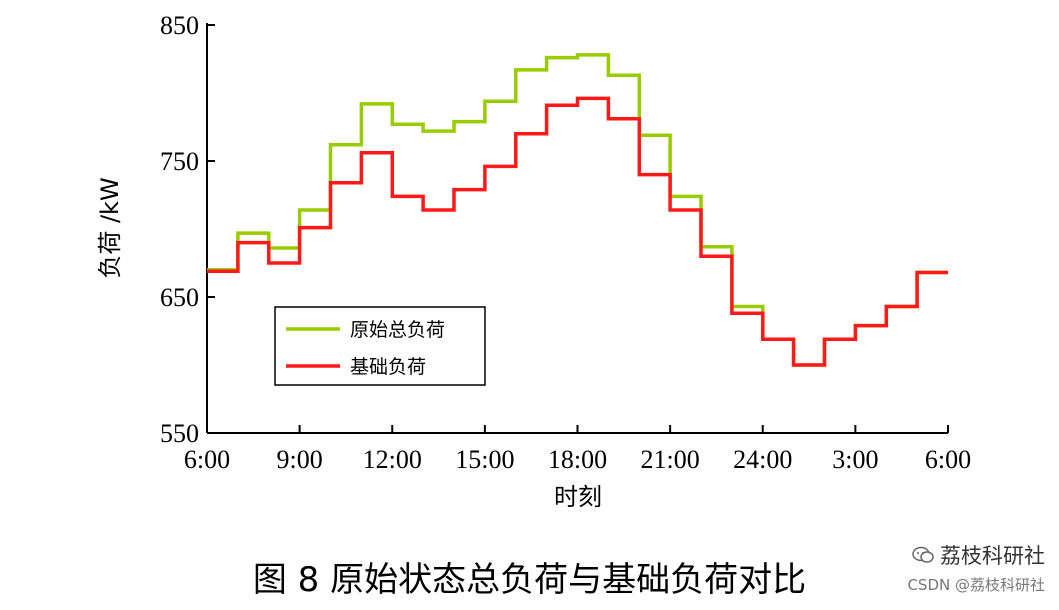 This screenshot has height=610, width=1059. I want to click on x-tick-label: 15:00, so click(484, 459).